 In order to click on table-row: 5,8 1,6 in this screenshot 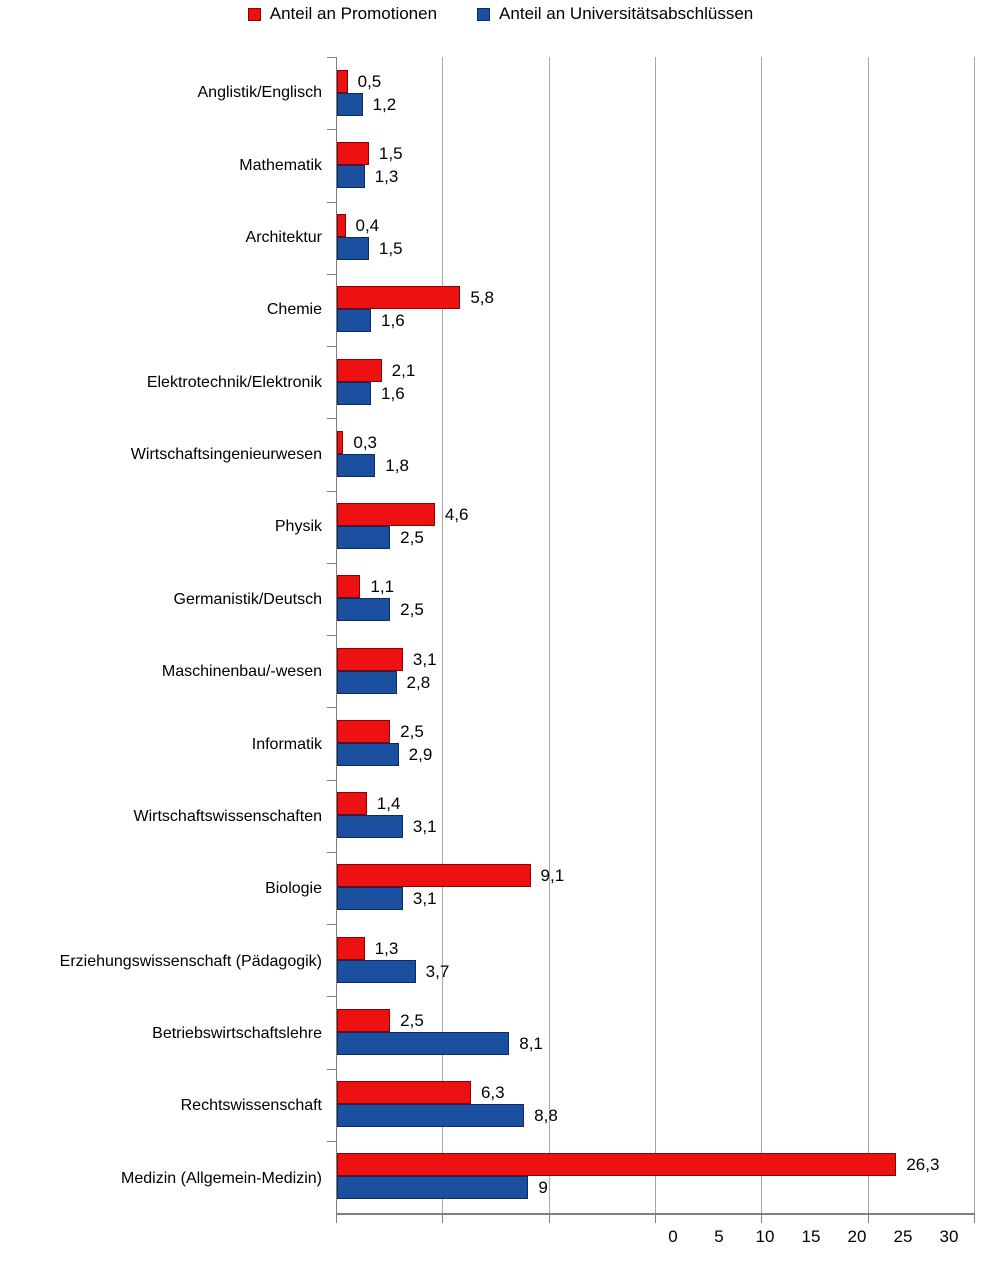, I will do `click(656, 310)`.